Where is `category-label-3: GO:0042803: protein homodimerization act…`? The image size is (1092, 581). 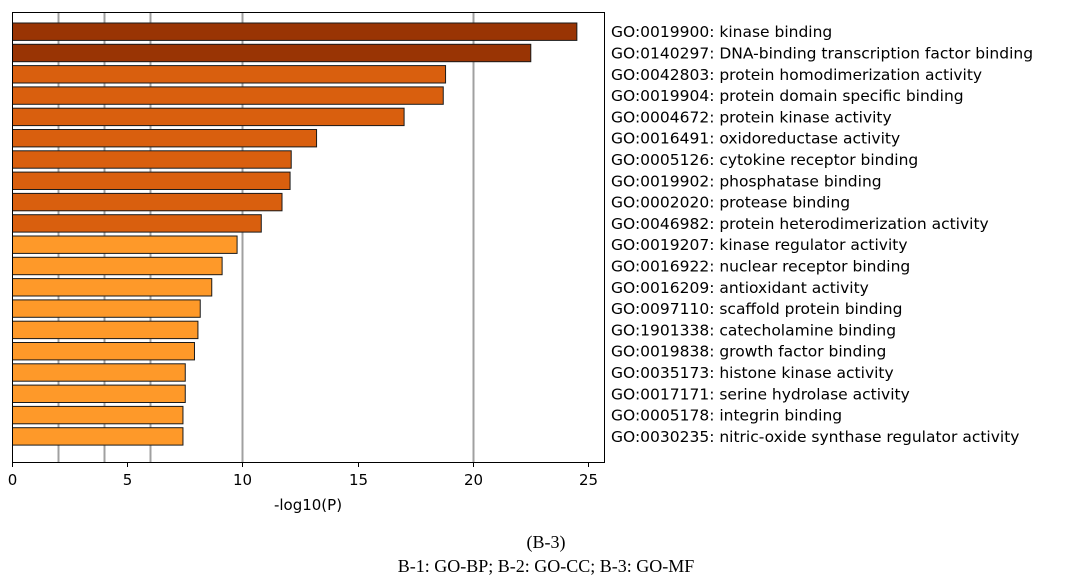 category-label-3: GO:0042803: protein homodimerization act… is located at coordinates (796, 75).